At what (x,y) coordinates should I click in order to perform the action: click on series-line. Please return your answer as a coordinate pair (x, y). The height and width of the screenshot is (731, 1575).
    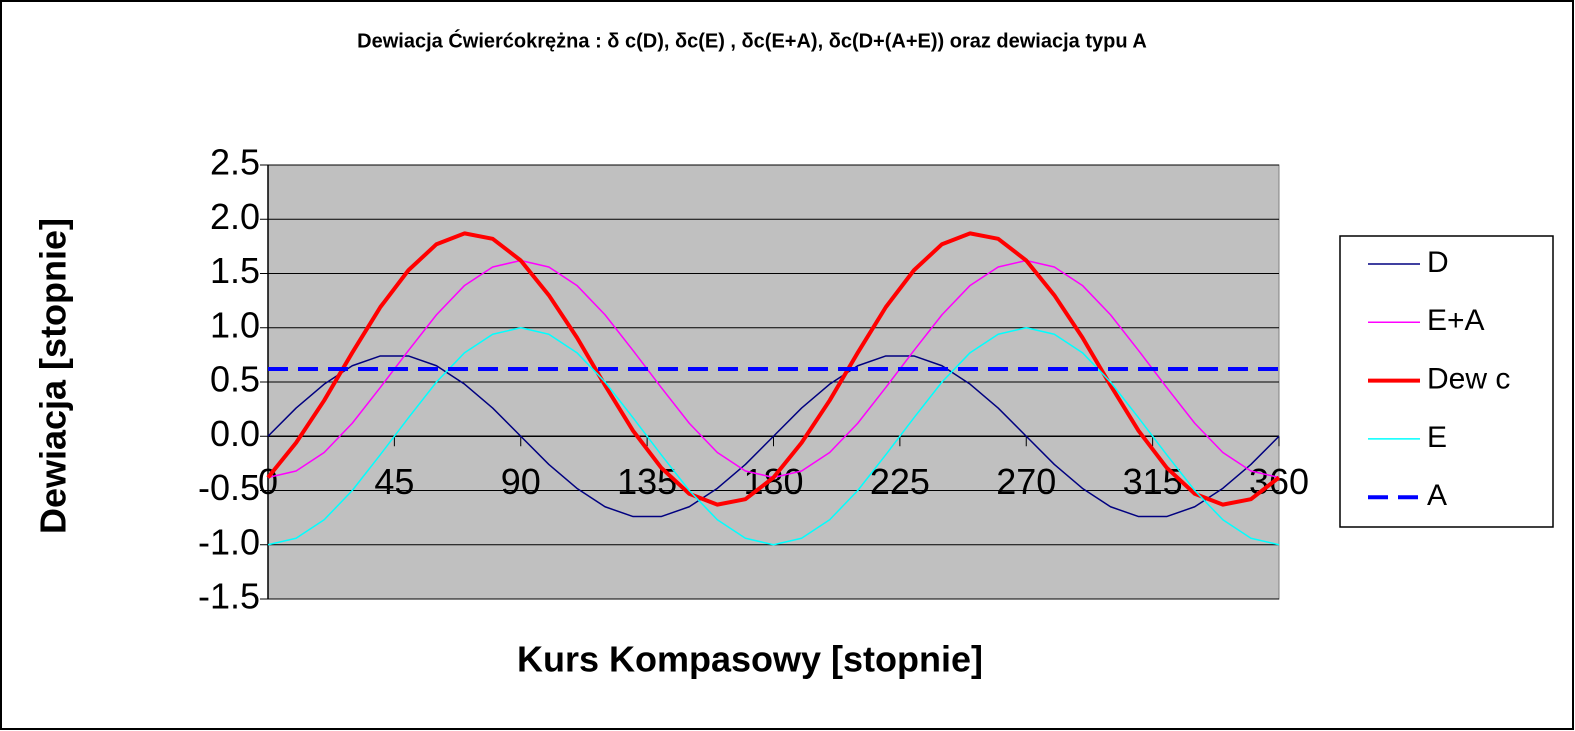
    Looking at the image, I should click on (773, 436).